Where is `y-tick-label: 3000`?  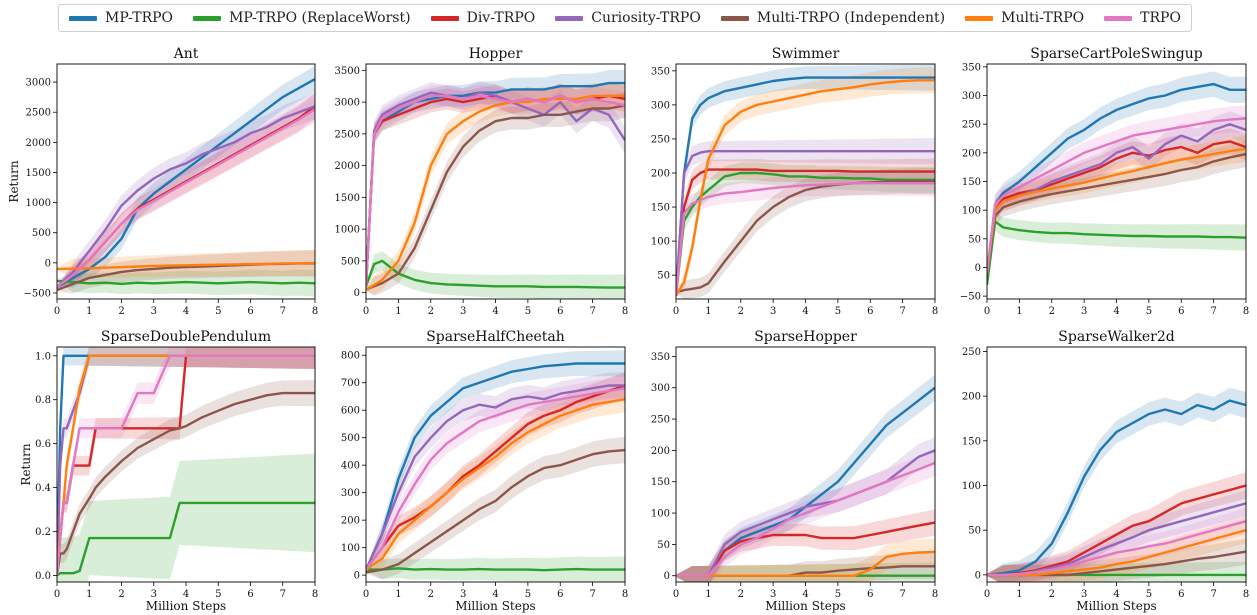 y-tick-label: 3000 is located at coordinates (38, 83).